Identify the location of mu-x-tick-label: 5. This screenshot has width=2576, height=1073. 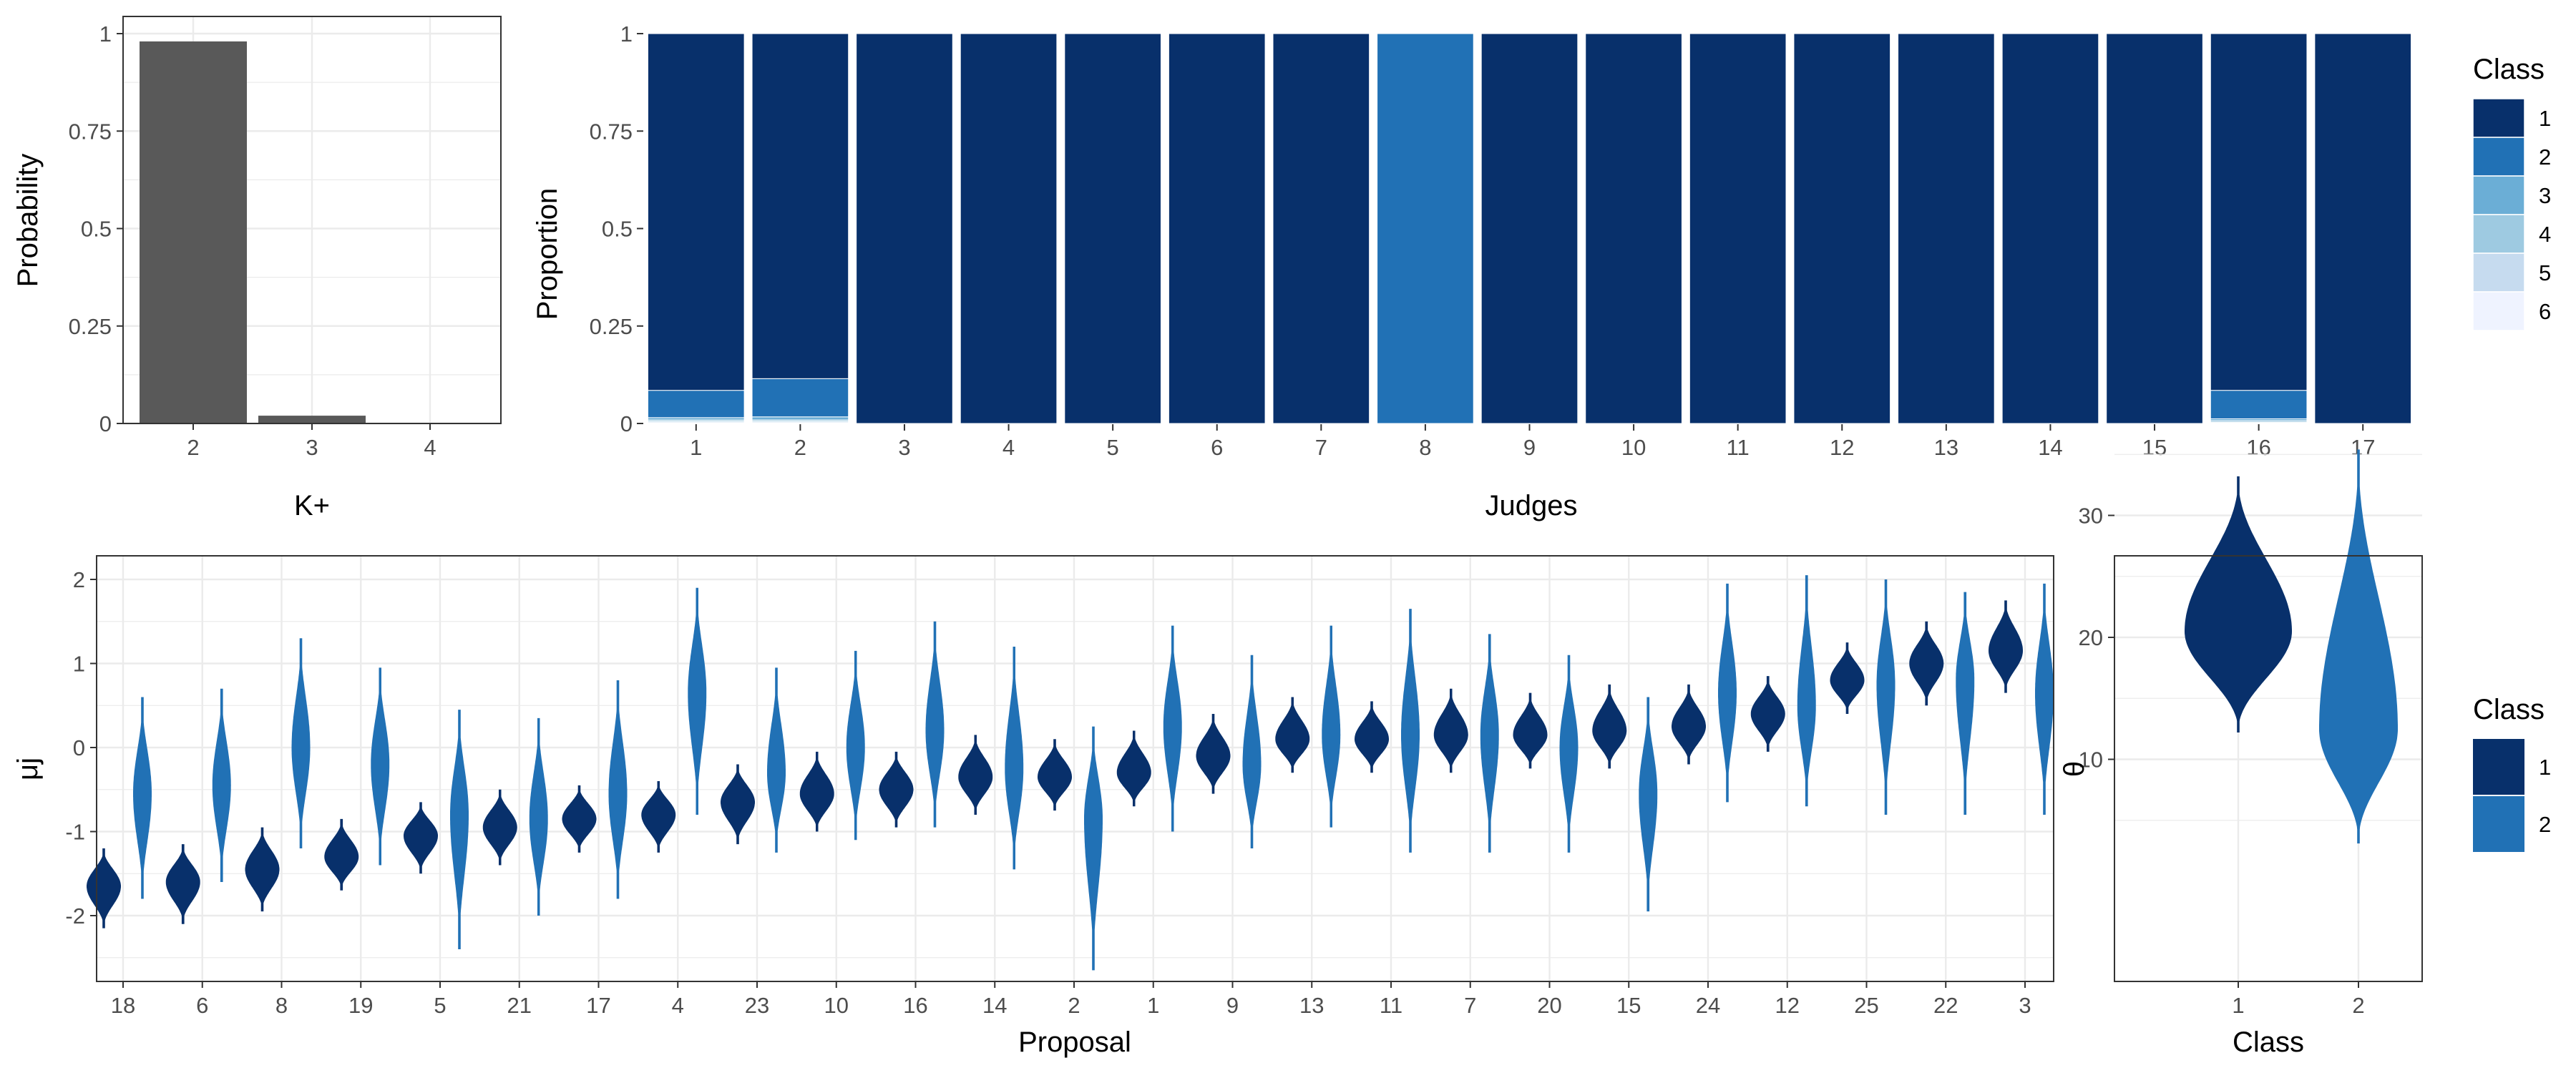
(440, 1005).